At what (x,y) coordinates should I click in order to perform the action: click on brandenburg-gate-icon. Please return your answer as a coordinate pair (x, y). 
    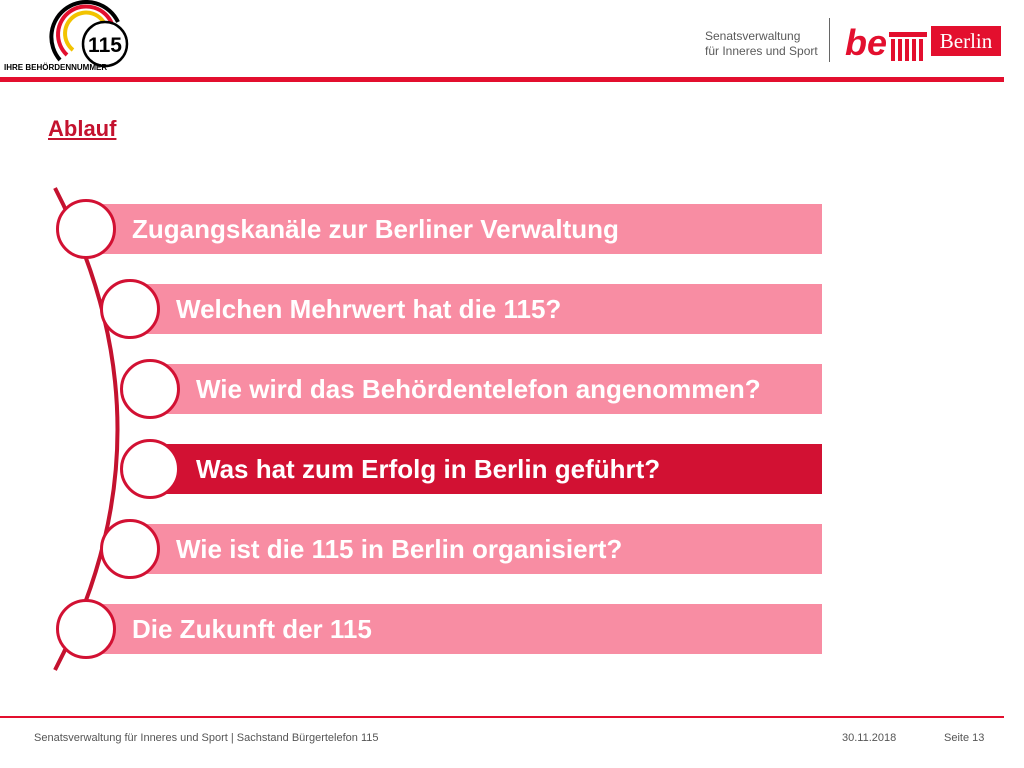
    Looking at the image, I should click on (908, 46).